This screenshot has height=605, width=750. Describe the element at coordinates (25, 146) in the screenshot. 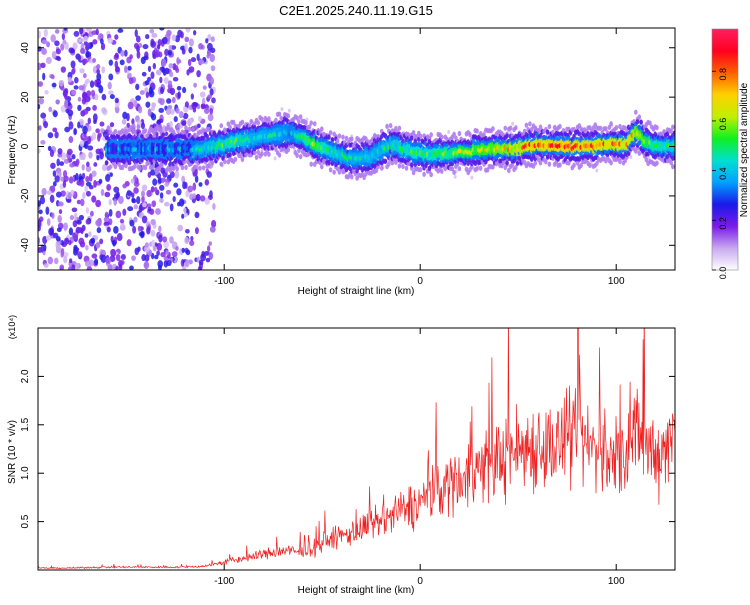

I see `spectrogram-y-tick-label: 0` at that location.